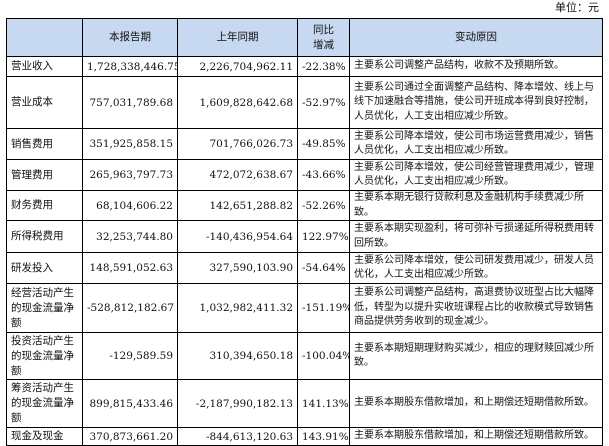  What do you see at coordinates (476, 268) in the screenshot?
I see `row-reason: 主要系公司降本增效，使公司研发费用减少，研发人员优化，人工支出相应减少所致。` at bounding box center [476, 268].